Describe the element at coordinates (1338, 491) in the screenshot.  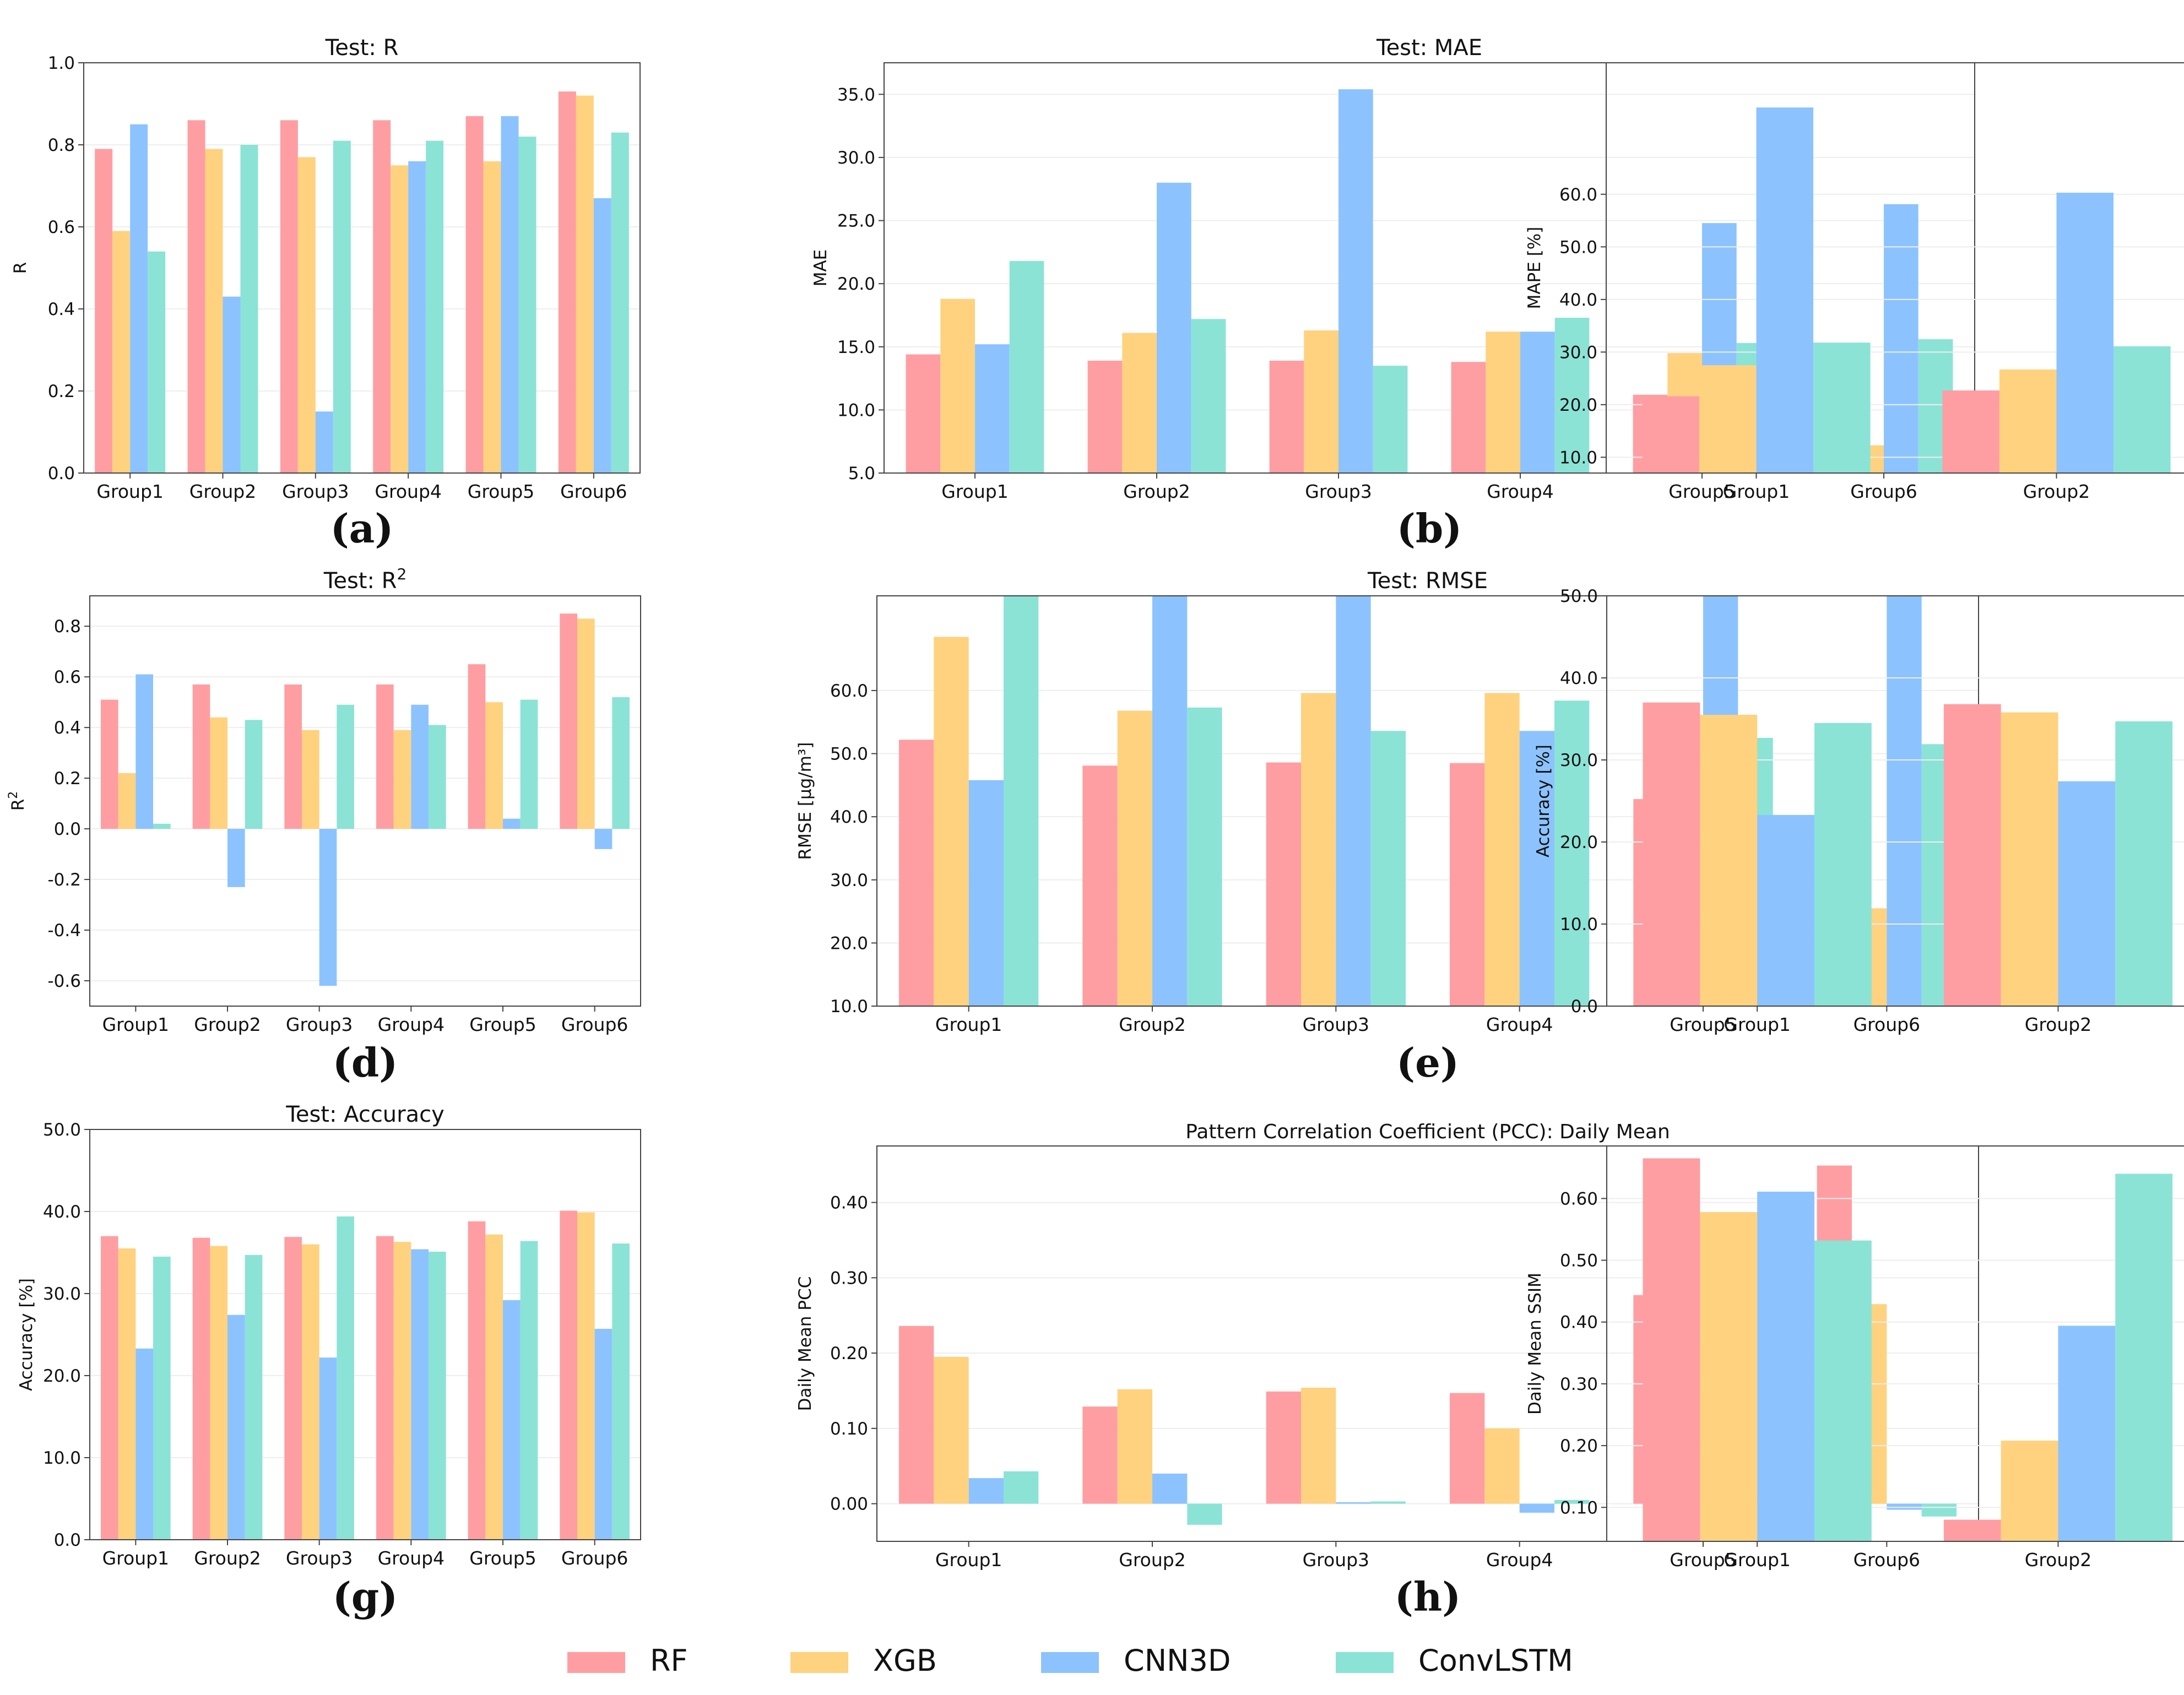
I see `x-tick-label: Group3` at that location.